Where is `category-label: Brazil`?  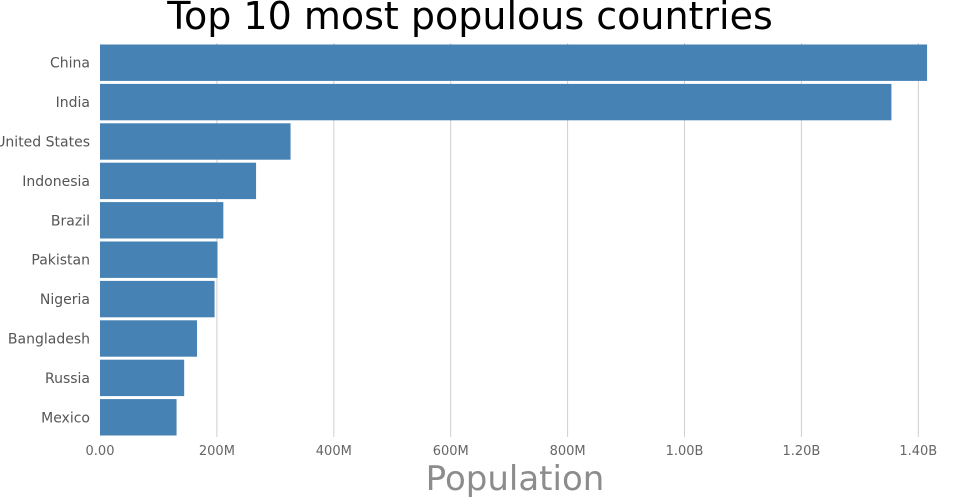
category-label: Brazil is located at coordinates (70, 221).